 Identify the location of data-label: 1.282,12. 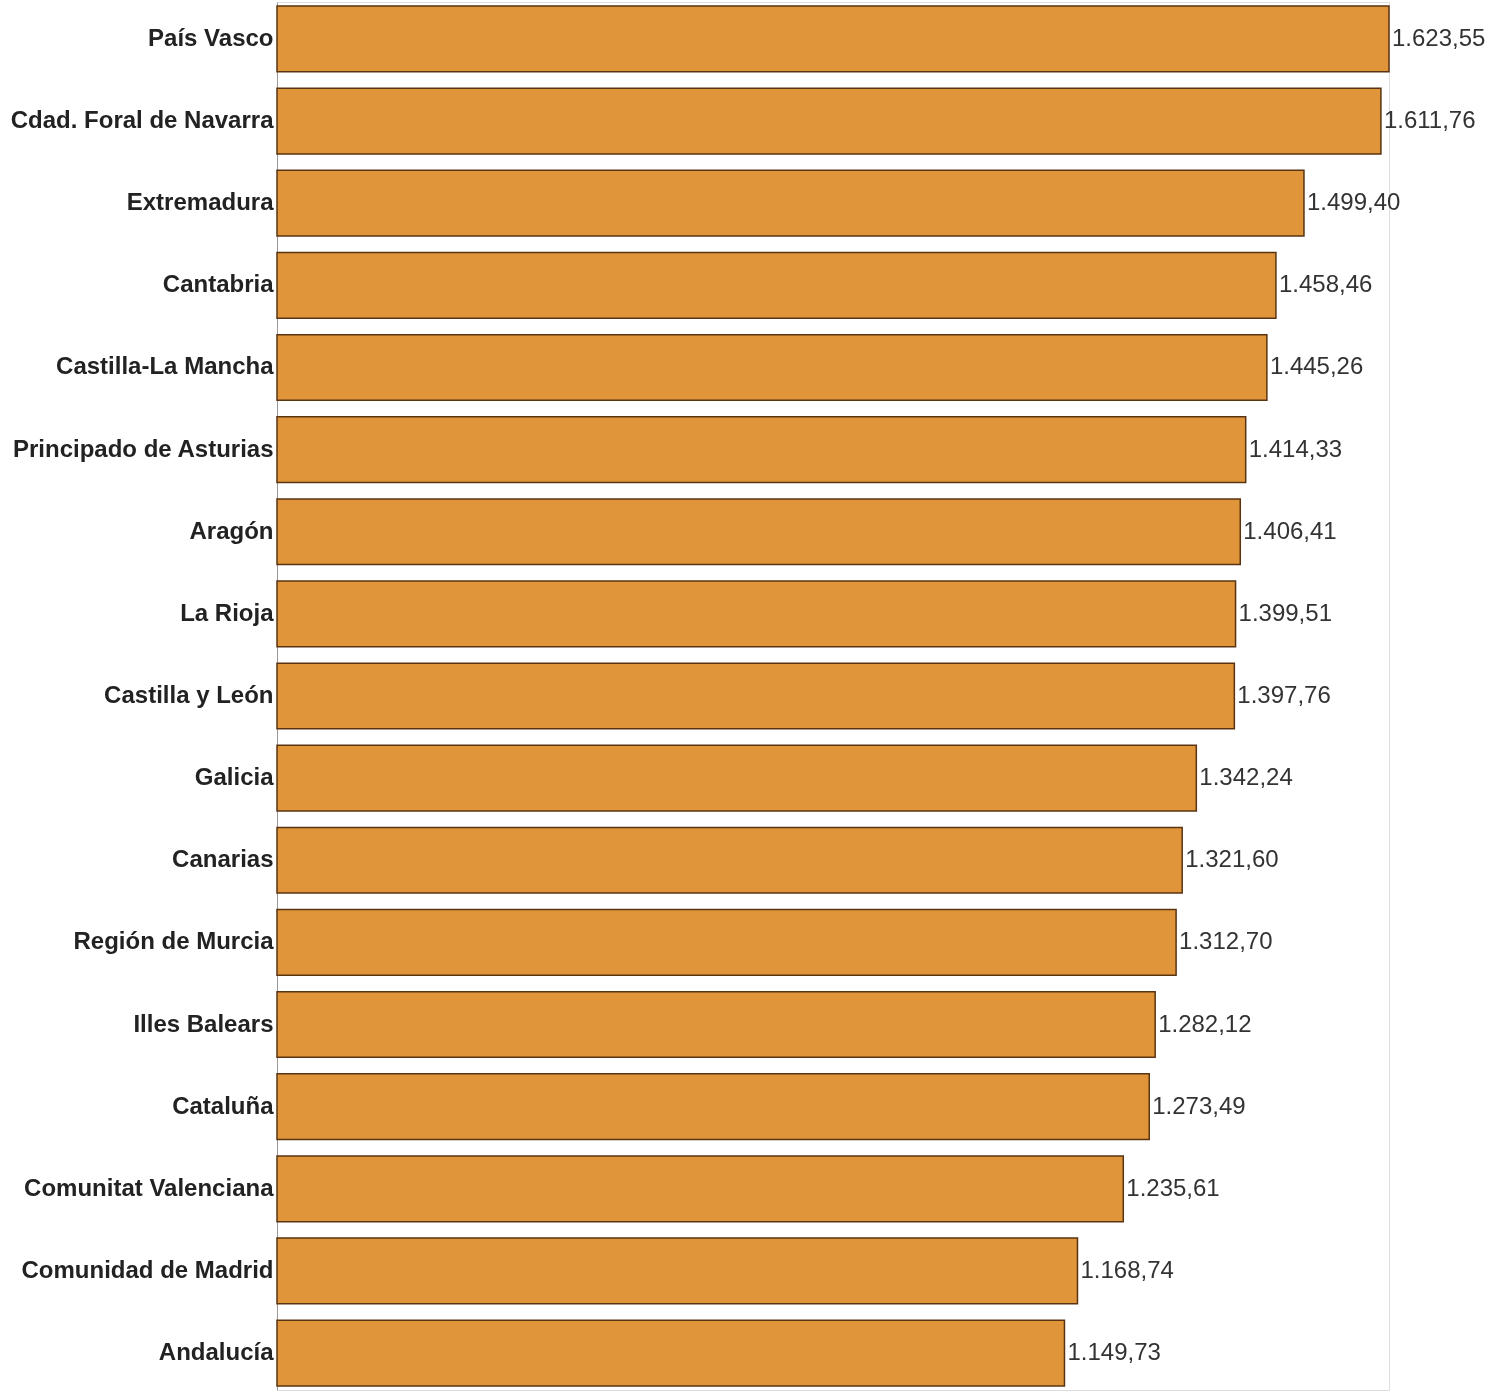
(1205, 1023).